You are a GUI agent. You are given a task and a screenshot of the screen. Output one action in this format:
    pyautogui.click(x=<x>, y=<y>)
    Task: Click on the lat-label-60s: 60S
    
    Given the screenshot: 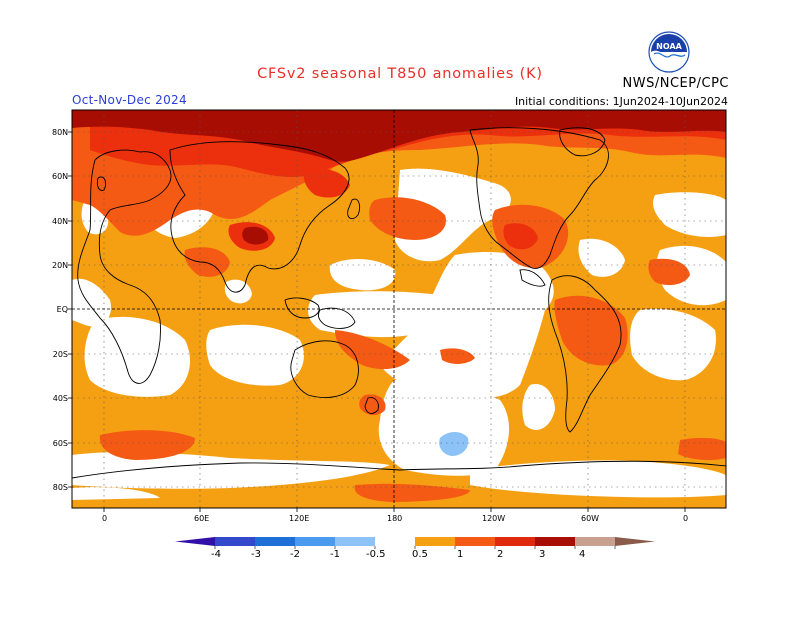 What is the action you would take?
    pyautogui.click(x=60, y=443)
    